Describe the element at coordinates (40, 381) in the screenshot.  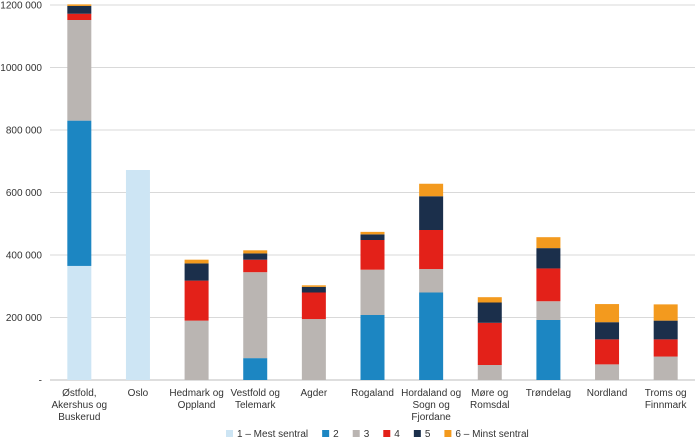
I see `y-tick-label: -` at that location.